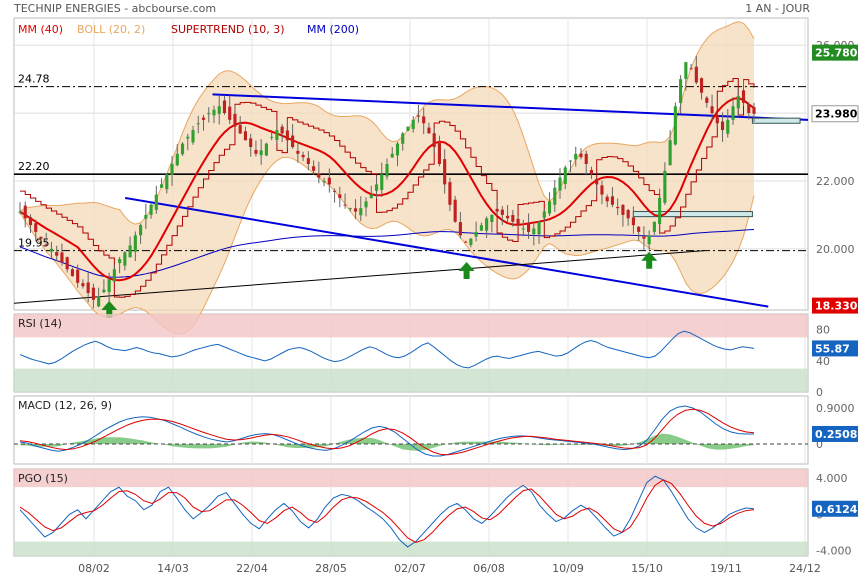  What do you see at coordinates (819, 444) in the screenshot?
I see `macd-y-tick-label: 0` at bounding box center [819, 444].